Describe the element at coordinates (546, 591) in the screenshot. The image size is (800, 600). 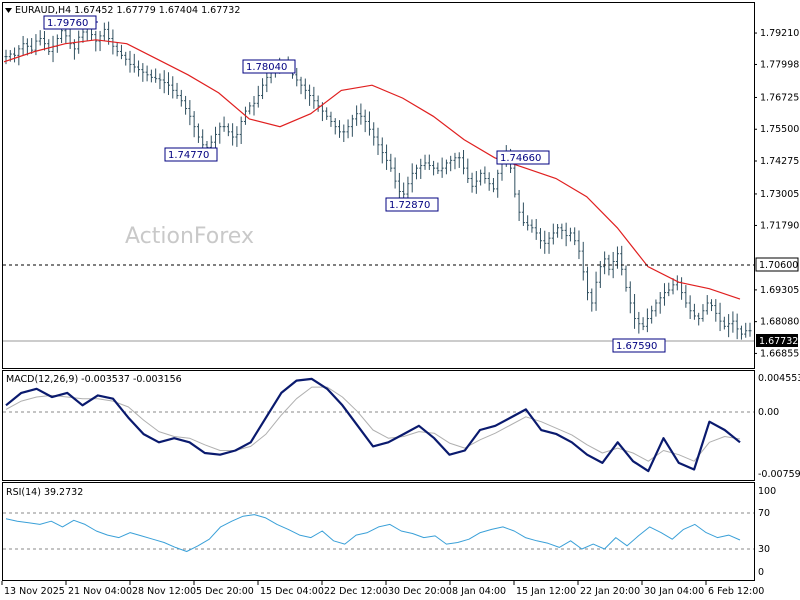
I see `x-tick-label: 15 Jan 12:00` at that location.